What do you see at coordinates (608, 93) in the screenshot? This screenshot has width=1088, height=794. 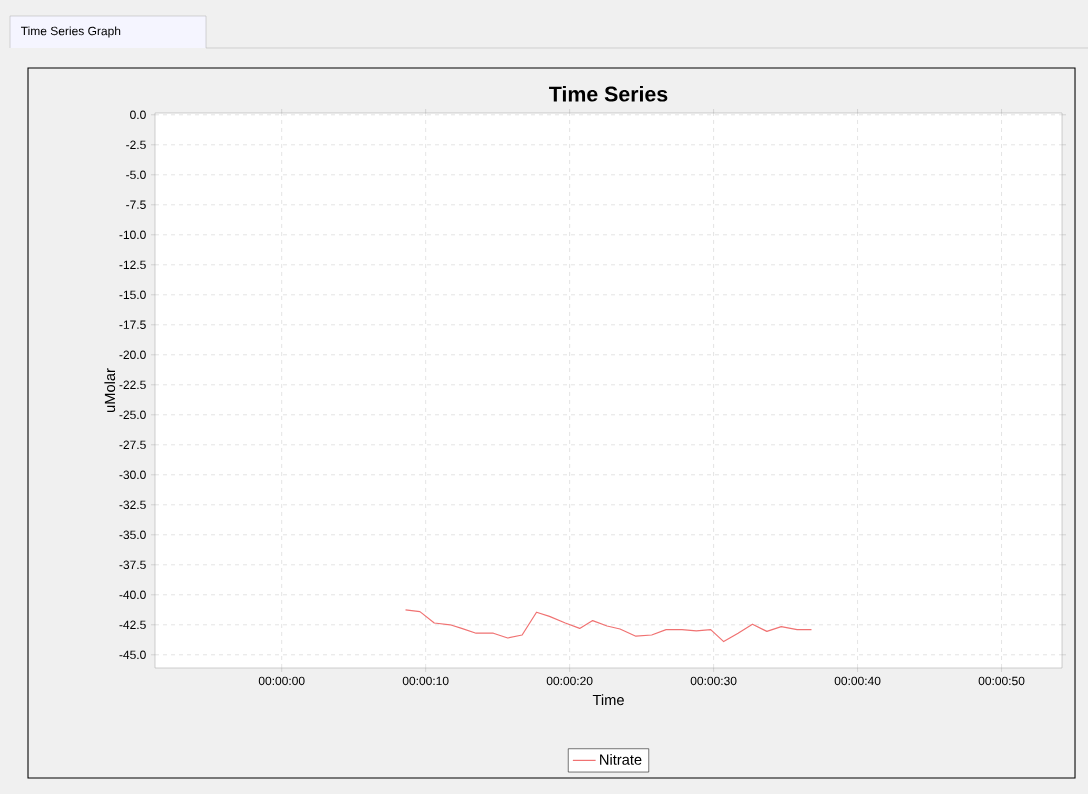 I see `chart-title: Time Series` at bounding box center [608, 93].